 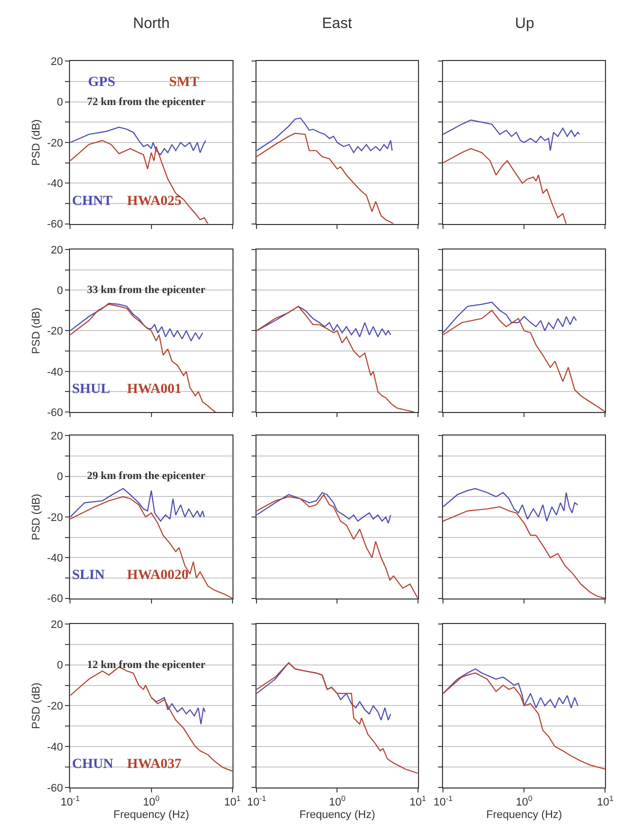 What do you see at coordinates (102, 82) in the screenshot?
I see `annotation: GPS` at bounding box center [102, 82].